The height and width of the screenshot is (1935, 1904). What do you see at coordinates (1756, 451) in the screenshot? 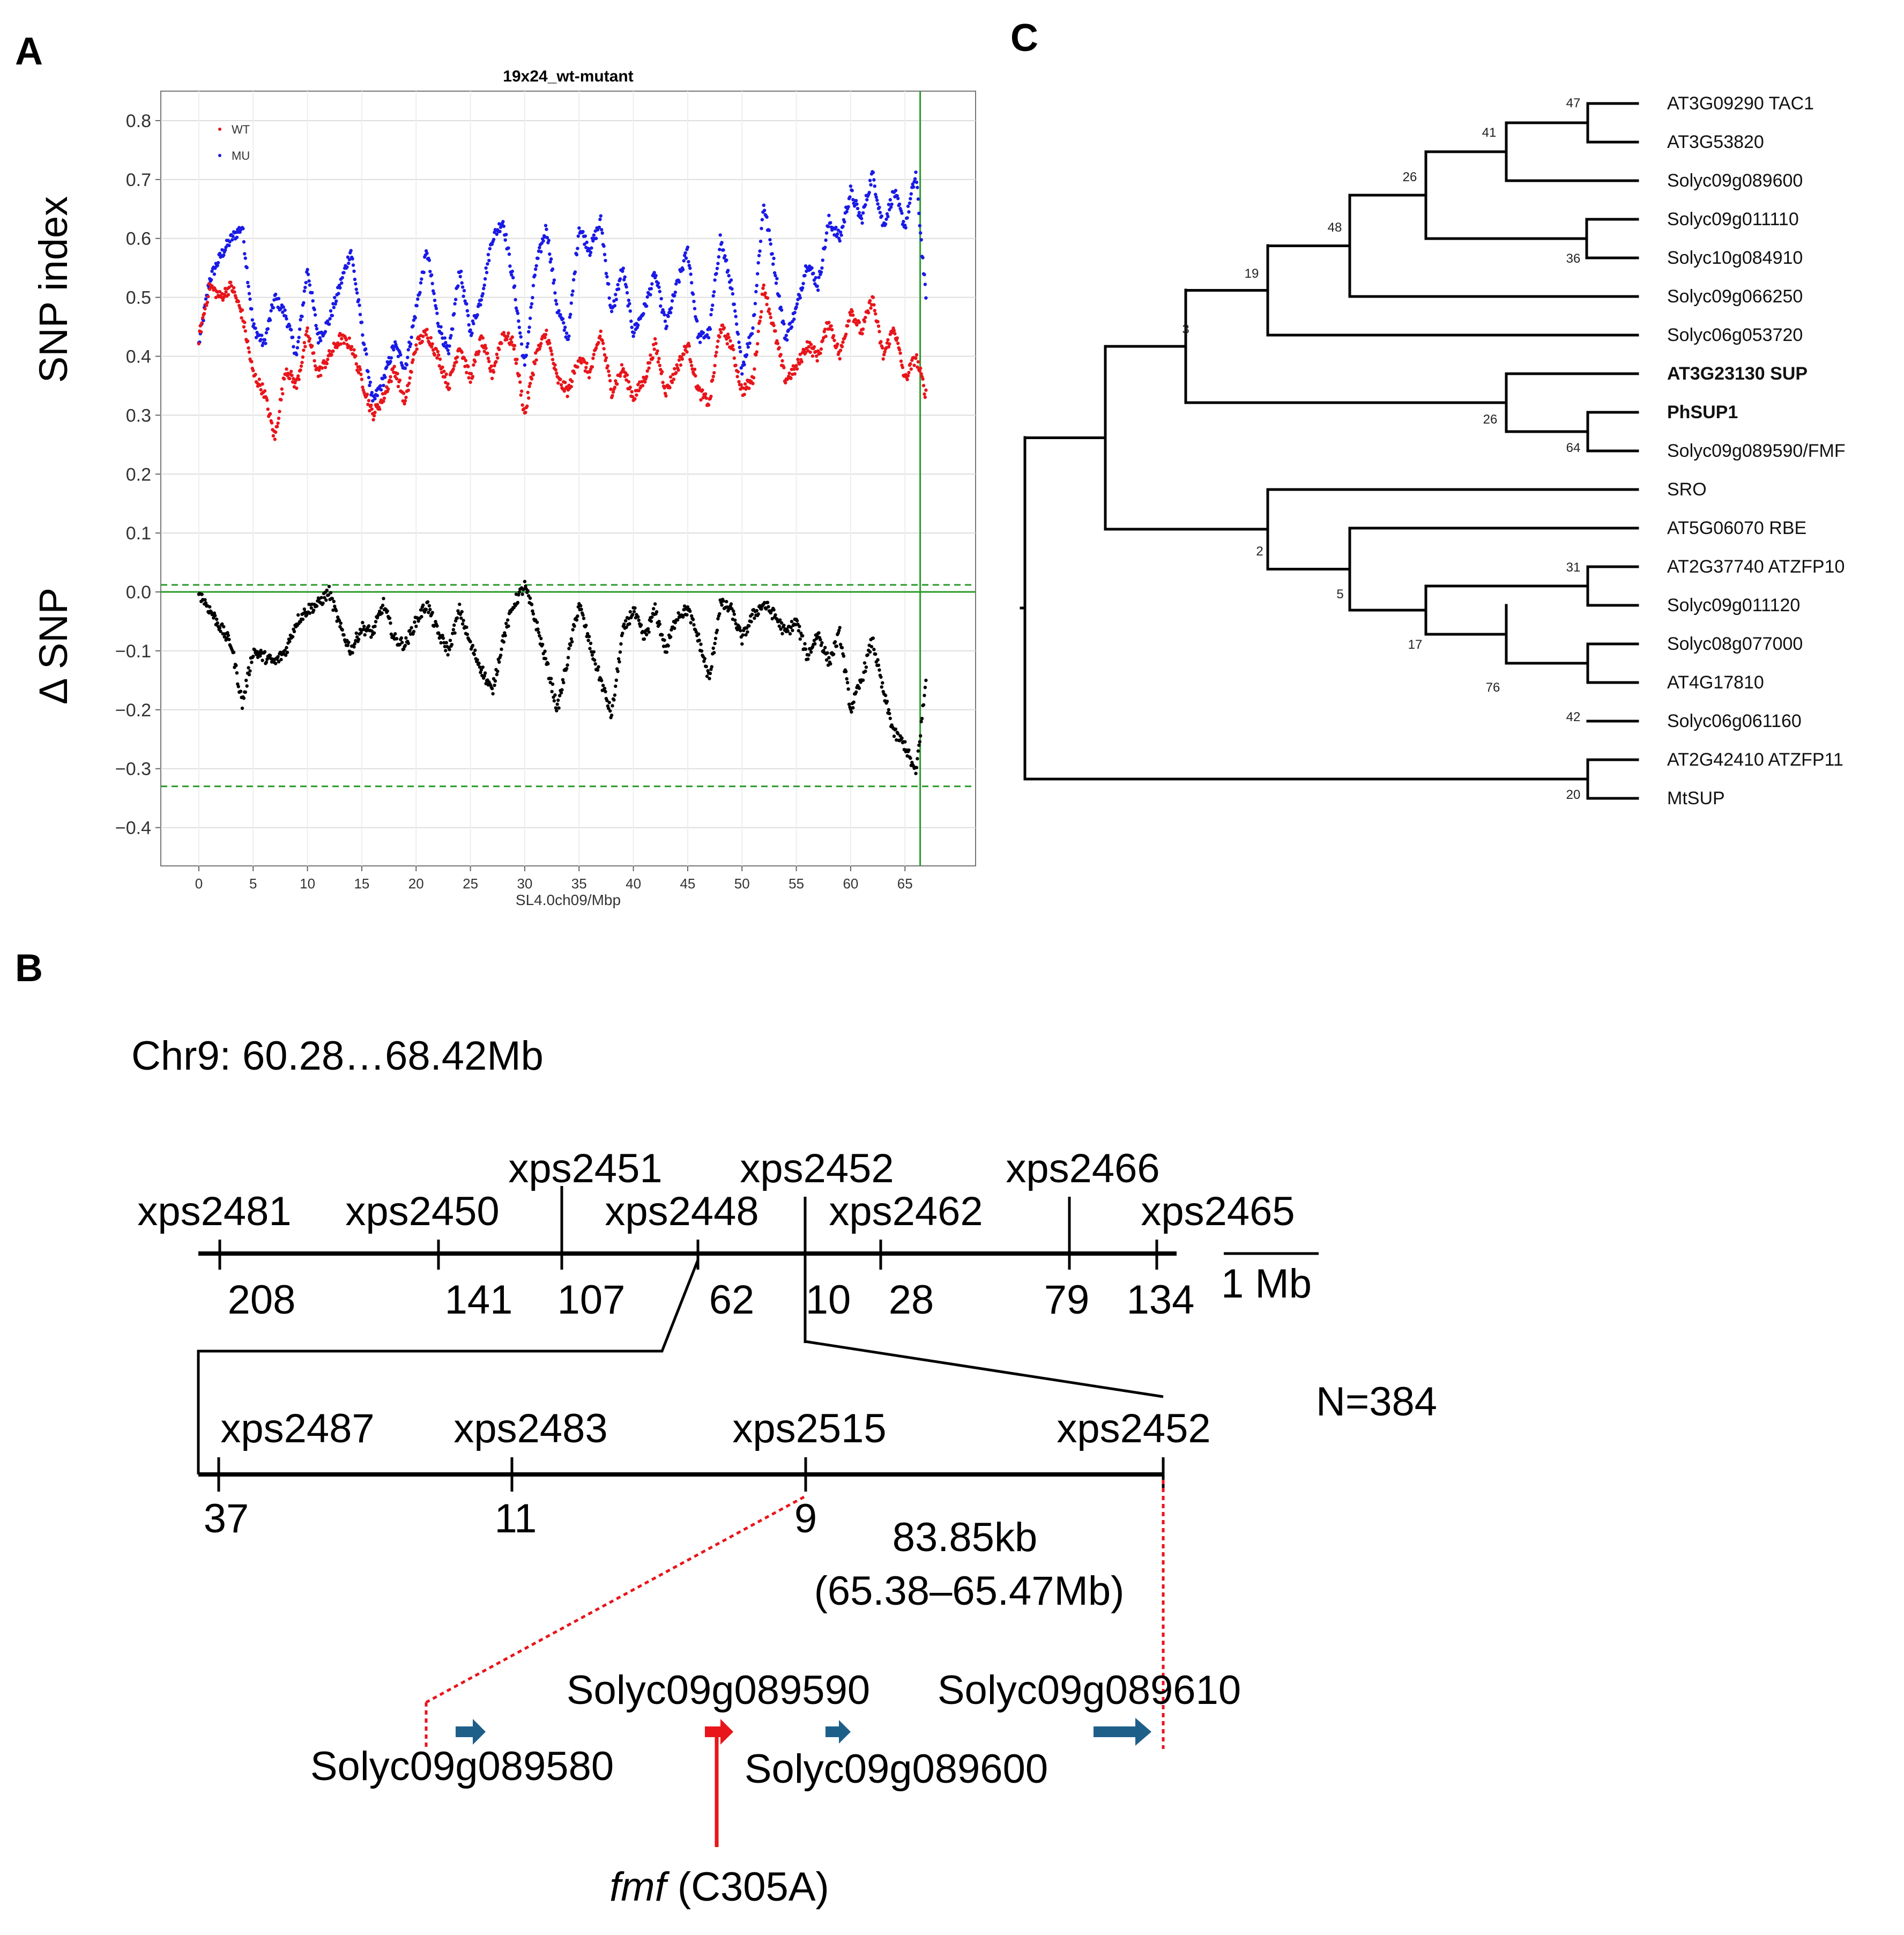
I see `tree-leaf-label: Solyc09g089590/FMF` at bounding box center [1756, 451].